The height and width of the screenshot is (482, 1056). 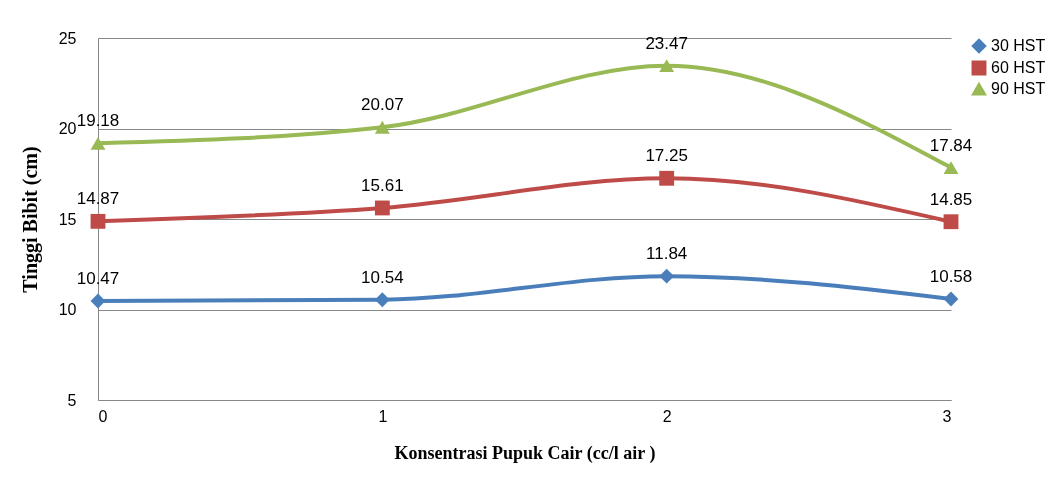 What do you see at coordinates (383, 416) in the screenshot?
I see `x-tick-label: 1` at bounding box center [383, 416].